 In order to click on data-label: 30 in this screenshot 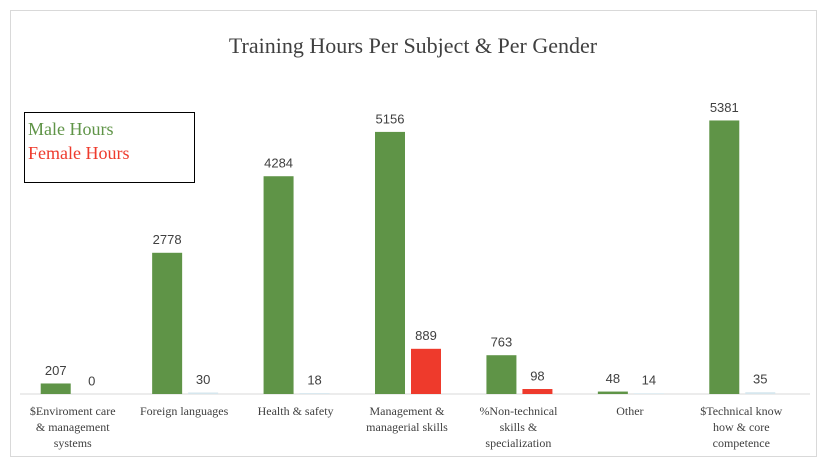, I will do `click(203, 379)`.